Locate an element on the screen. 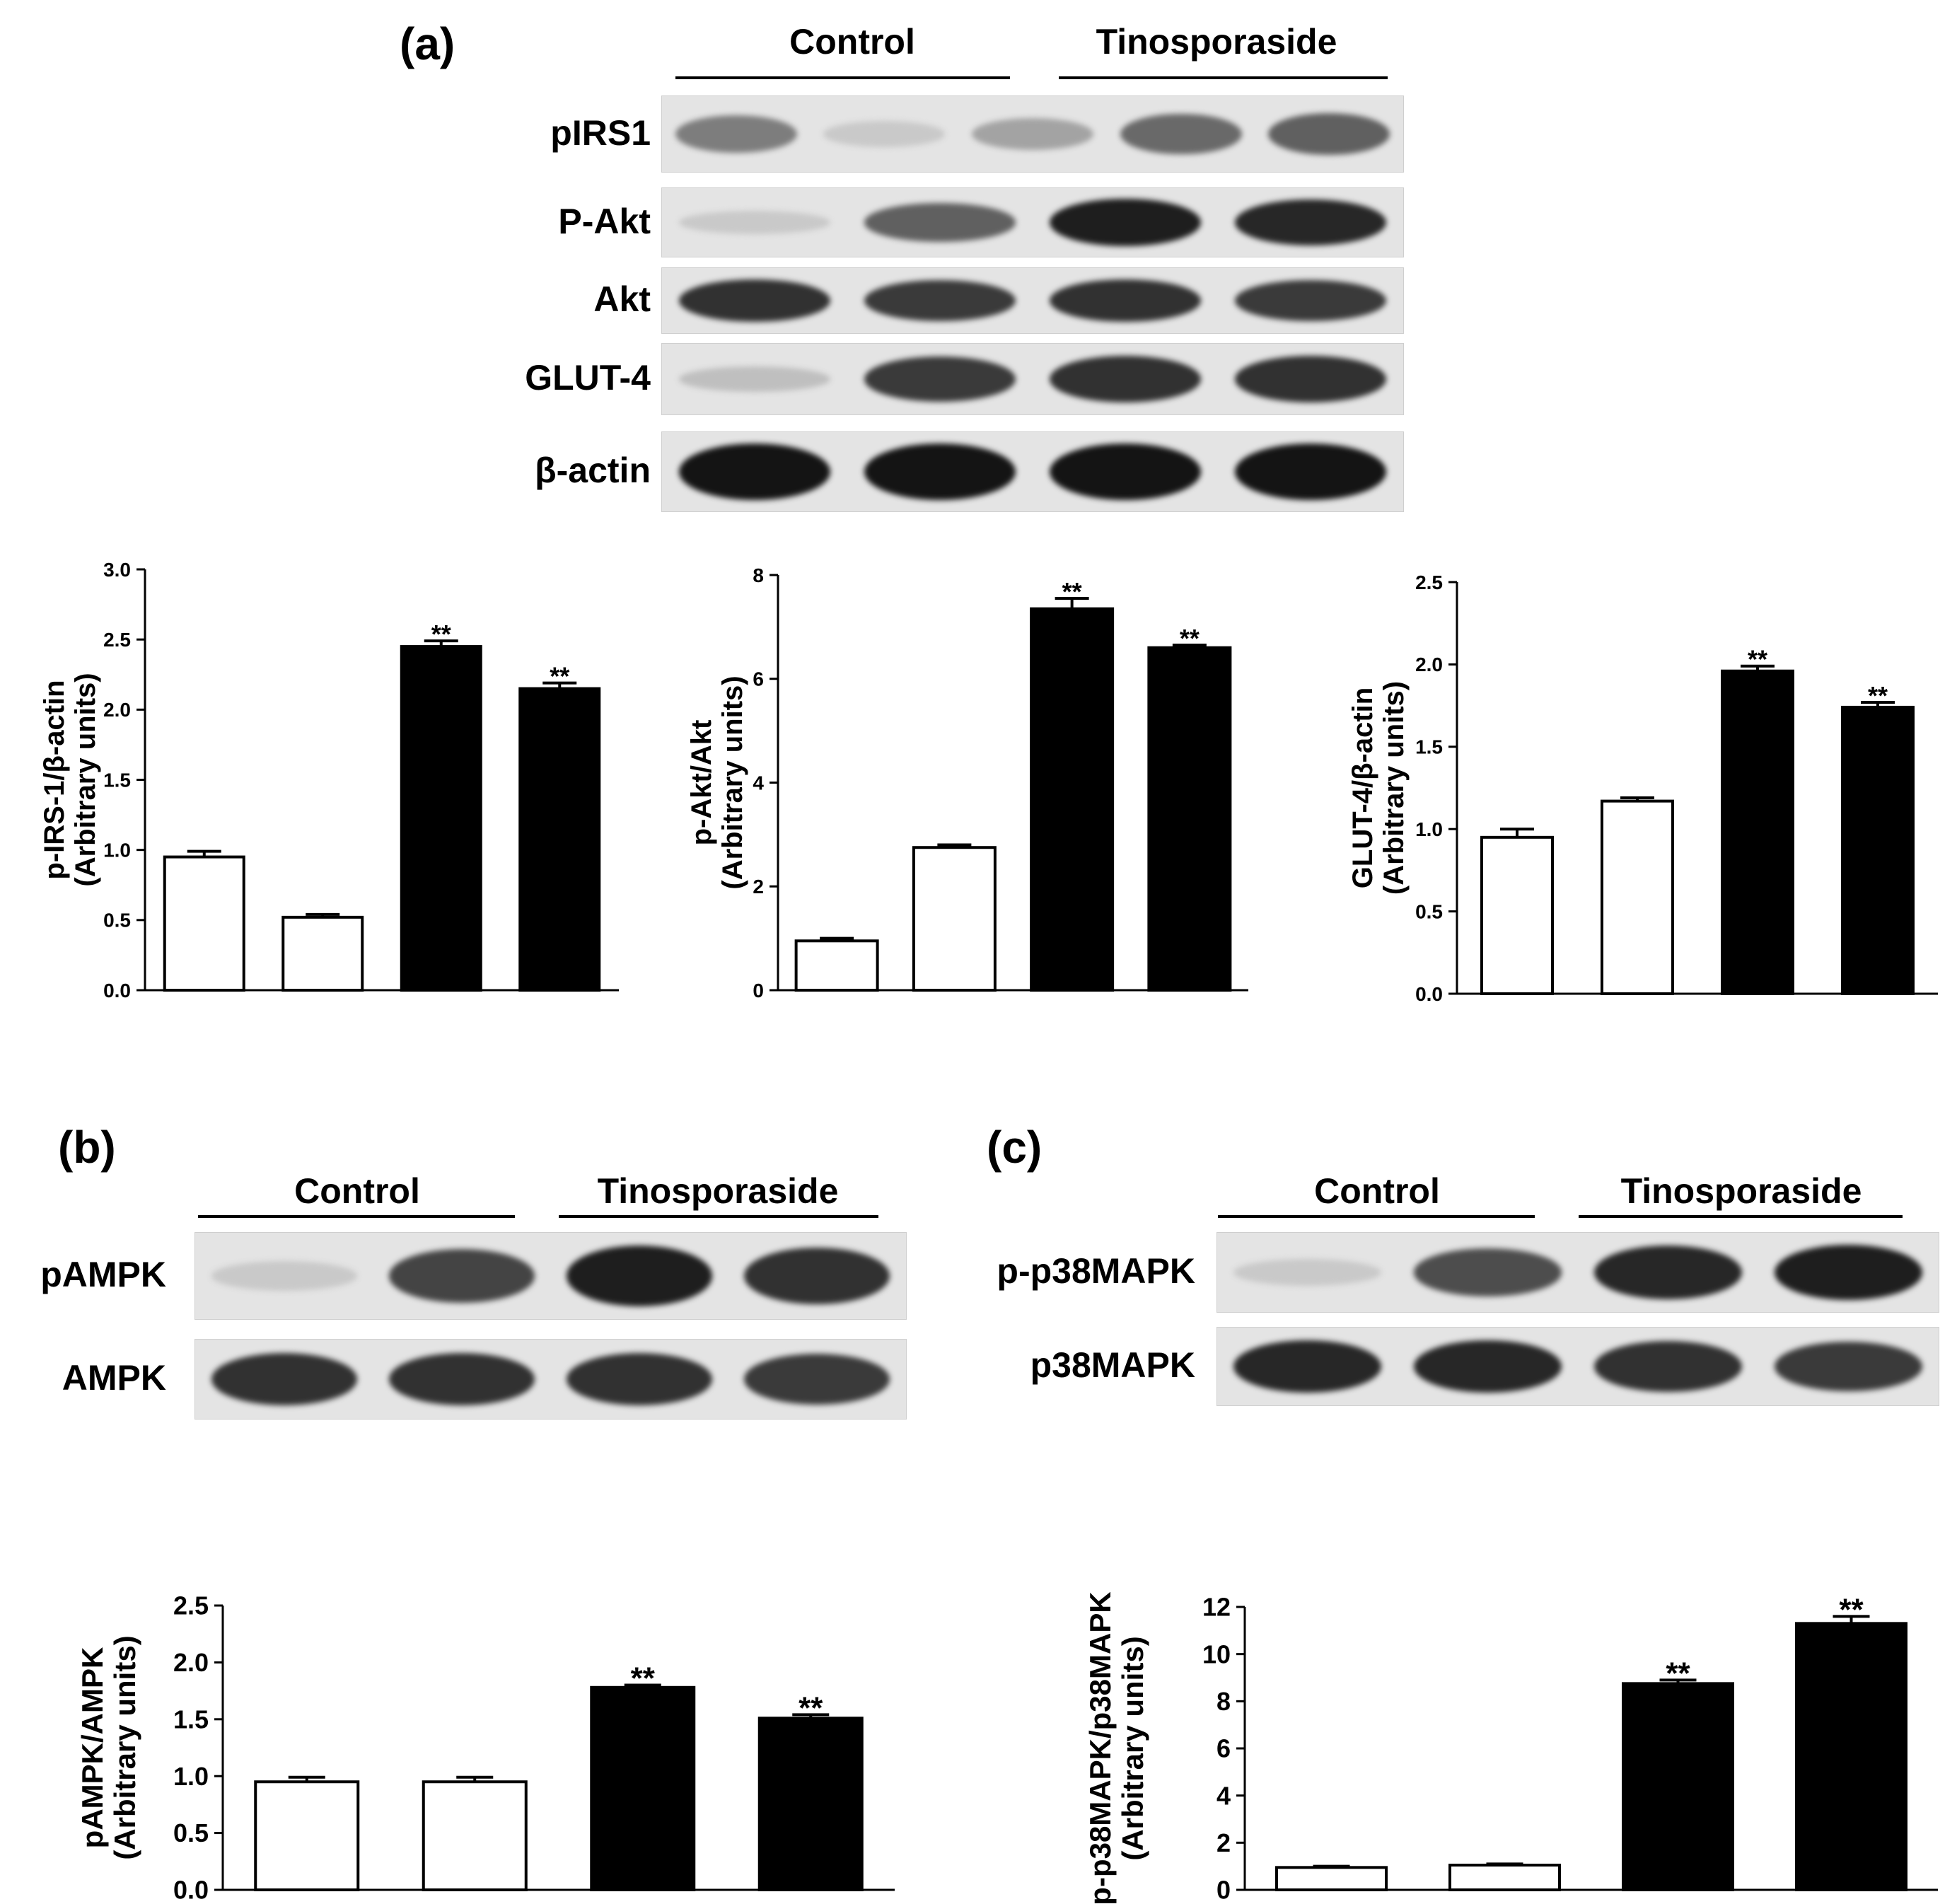 The height and width of the screenshot is (1904, 1957). panel-b-treatment-label: Tinosporaside is located at coordinates (718, 1191).